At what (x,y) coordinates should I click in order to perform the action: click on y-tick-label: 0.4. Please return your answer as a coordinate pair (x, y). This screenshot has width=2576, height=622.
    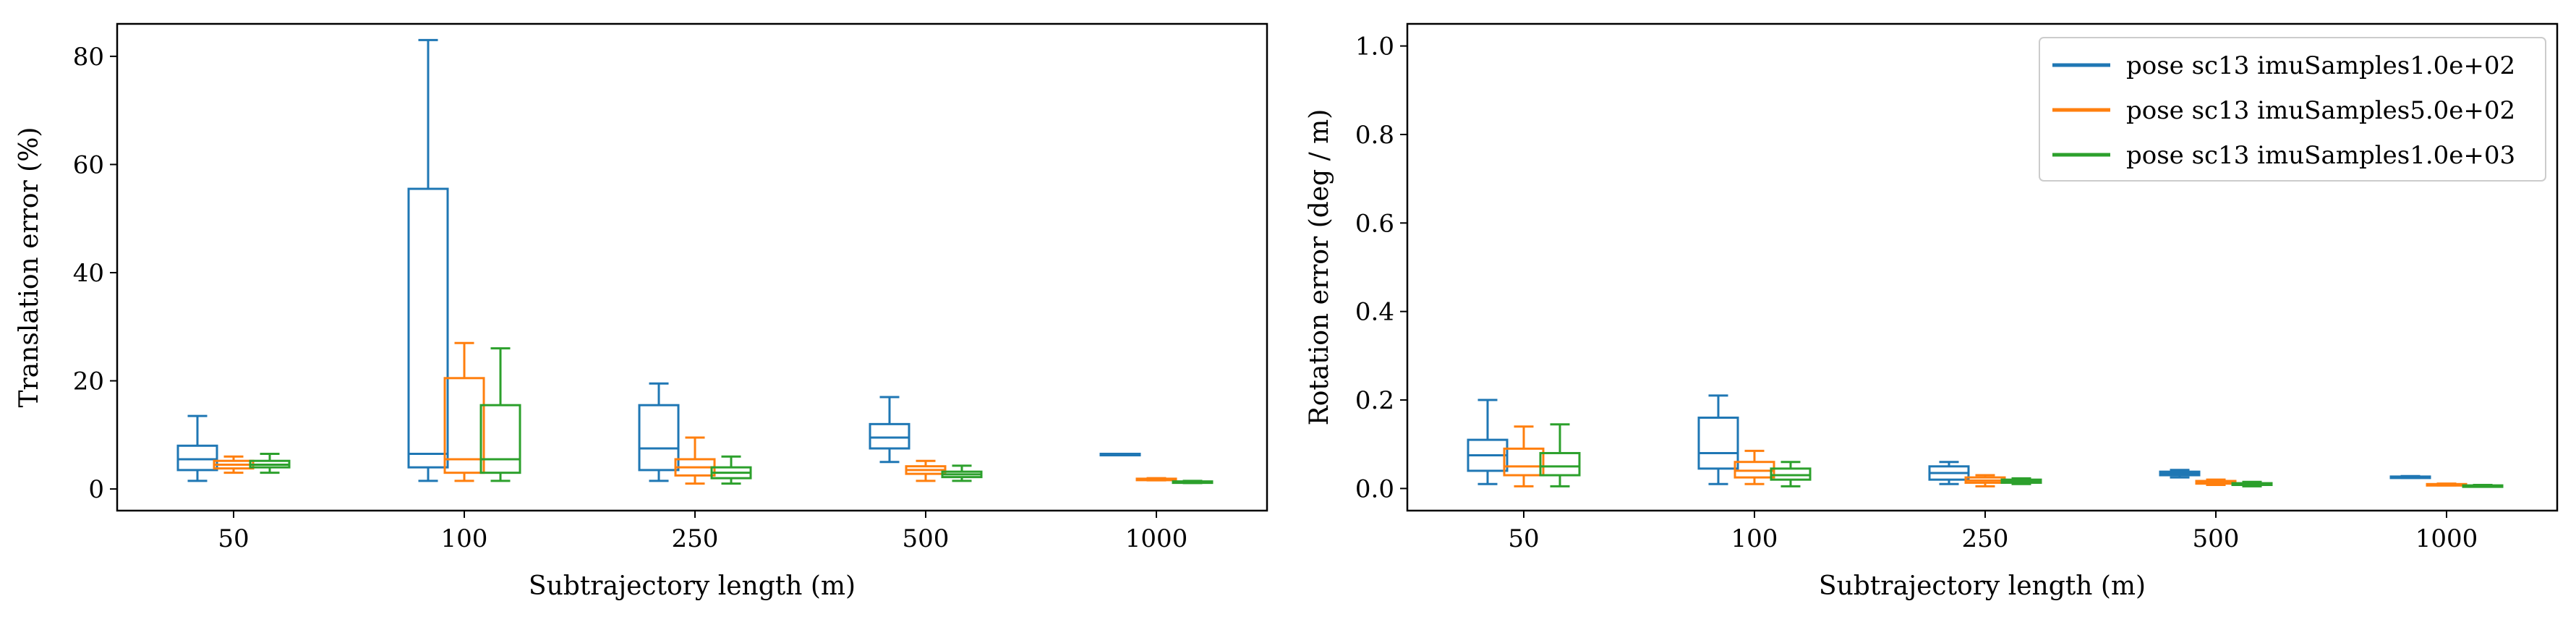
    Looking at the image, I should click on (1374, 312).